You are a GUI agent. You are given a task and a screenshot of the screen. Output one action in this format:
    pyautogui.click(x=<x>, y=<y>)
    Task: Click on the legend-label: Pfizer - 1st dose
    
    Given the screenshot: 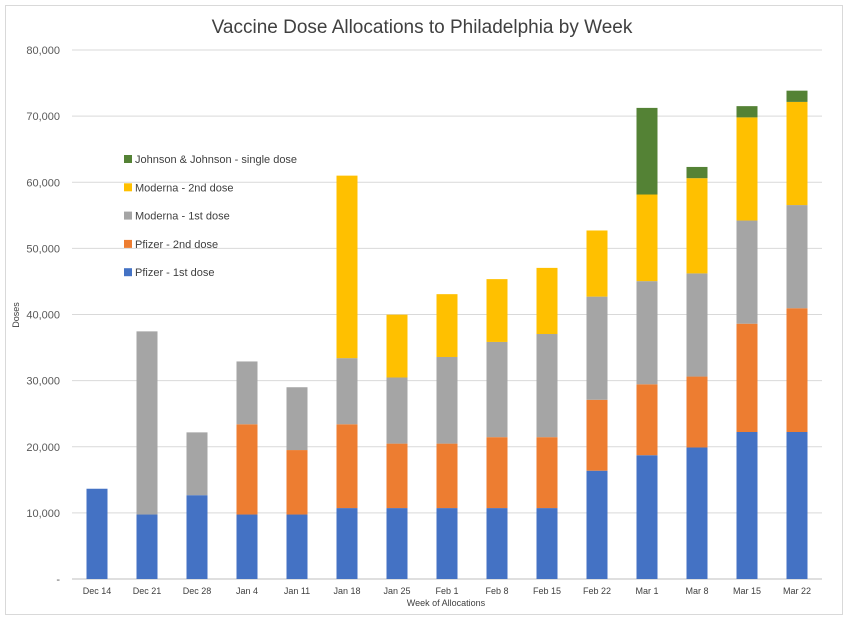 What is the action you would take?
    pyautogui.click(x=174, y=273)
    